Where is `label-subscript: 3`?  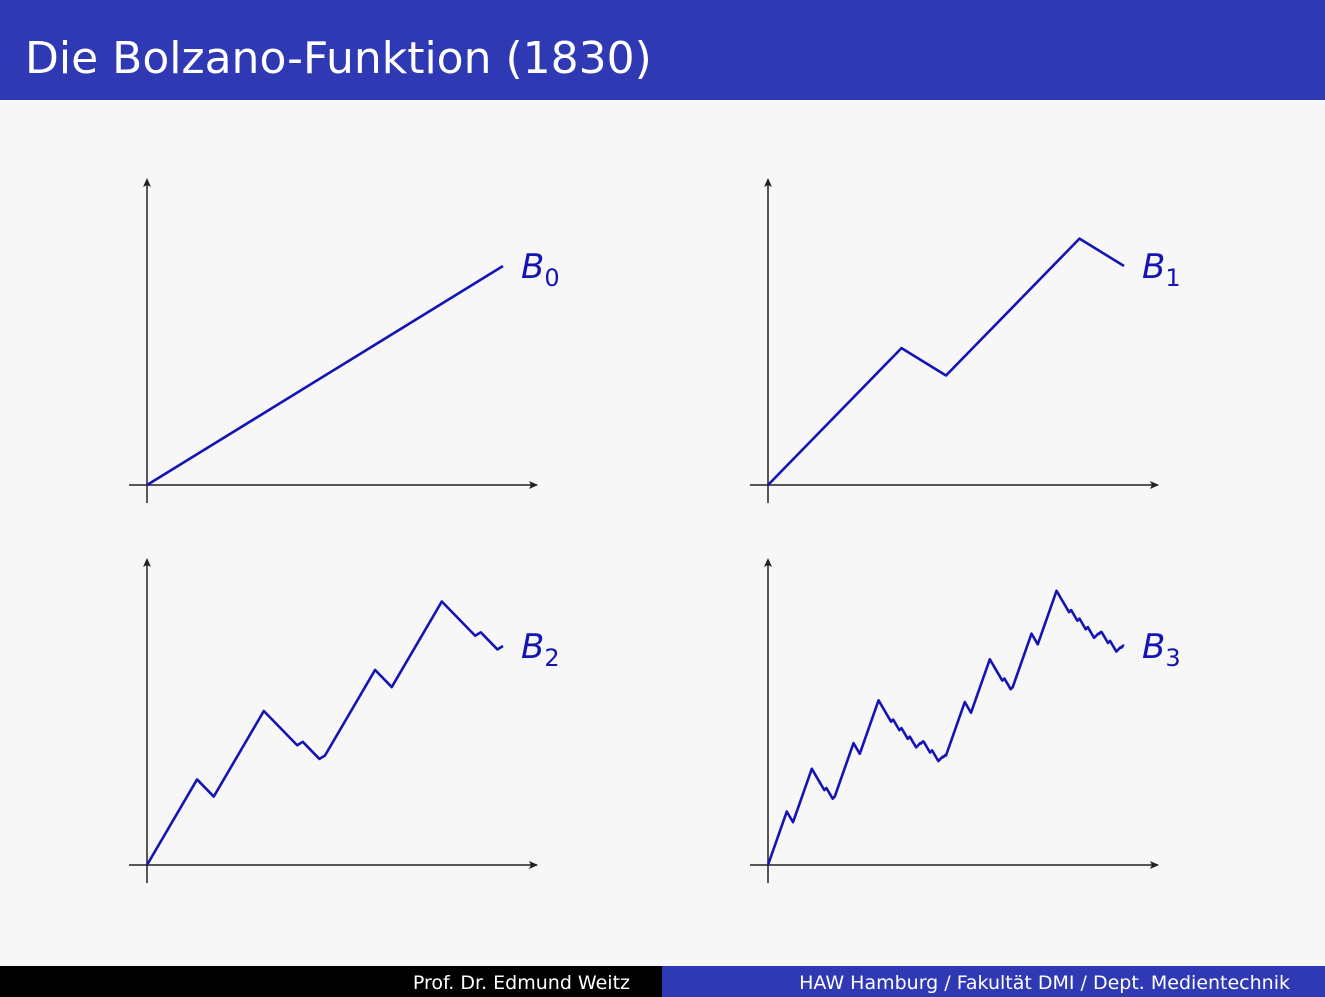
label-subscript: 3 is located at coordinates (1172, 658).